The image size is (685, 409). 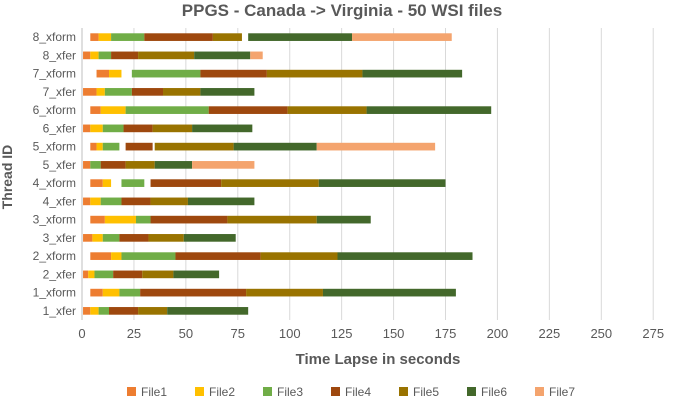 What do you see at coordinates (154, 392) in the screenshot?
I see `legend-label: File1` at bounding box center [154, 392].